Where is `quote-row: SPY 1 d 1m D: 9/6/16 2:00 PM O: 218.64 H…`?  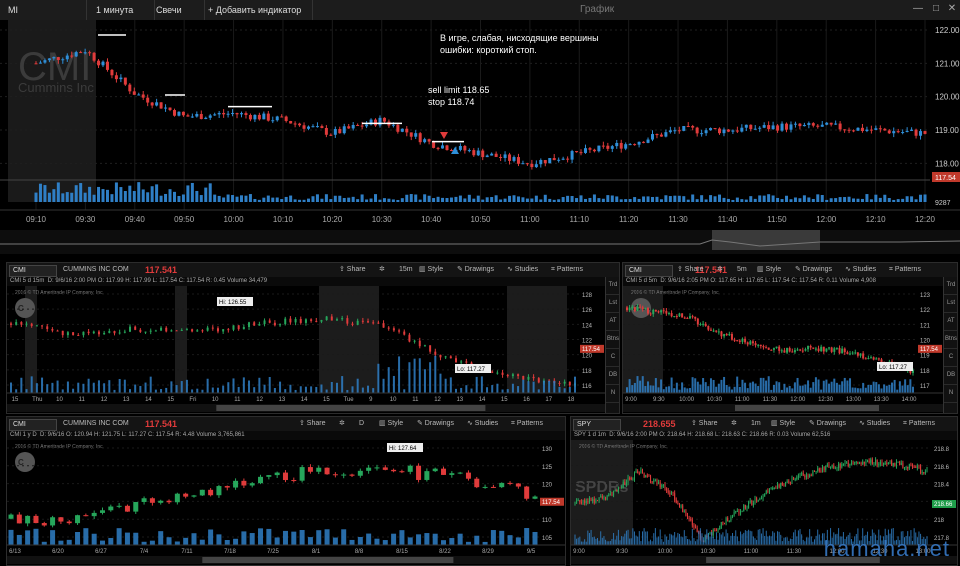 quote-row: SPY 1 d 1m D: 9/6/16 2:00 PM O: 218.64 H… is located at coordinates (764, 435).